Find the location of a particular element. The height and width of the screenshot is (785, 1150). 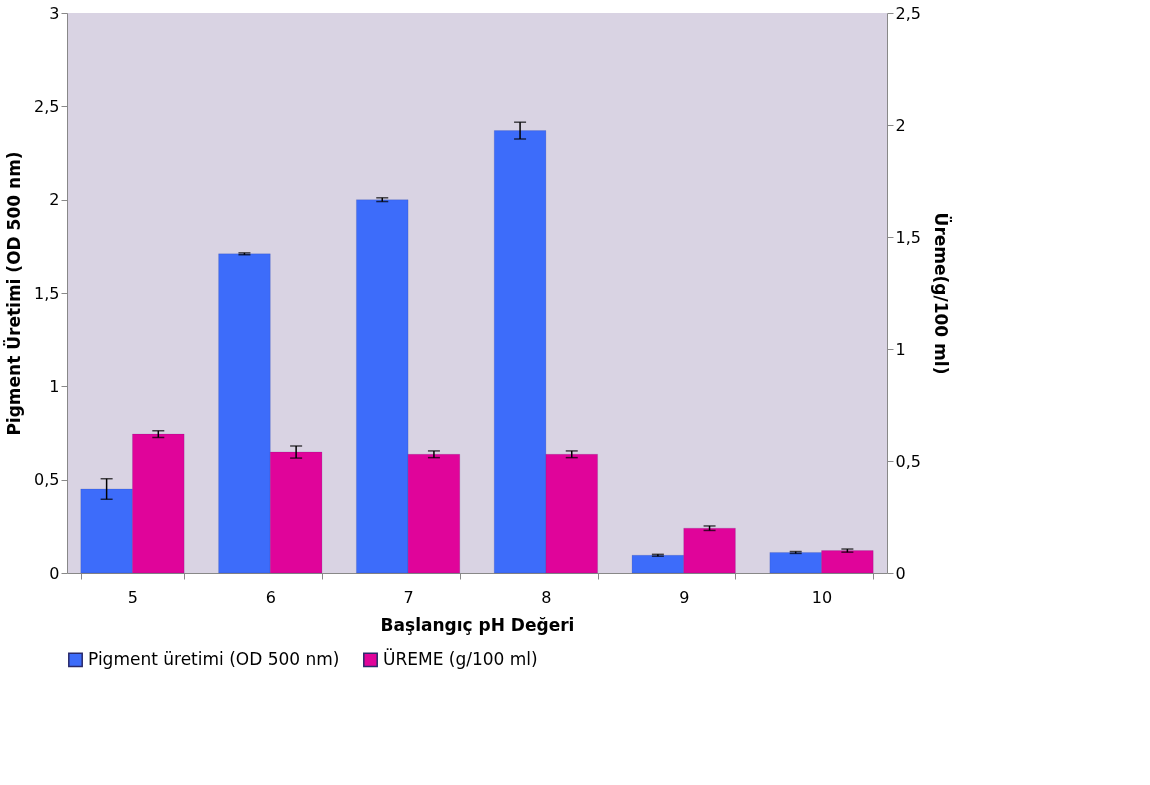

y2-axis-title: Üreme(g/100 ml) is located at coordinates (941, 293).